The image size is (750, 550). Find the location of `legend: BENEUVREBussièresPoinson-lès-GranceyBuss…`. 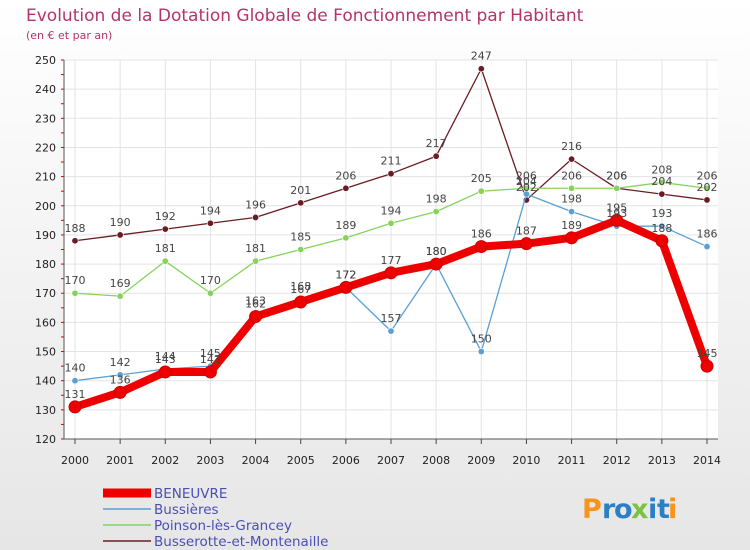

legend: BENEUVREBussièresPoinson-lès-GranceyBuss… is located at coordinates (215, 518).